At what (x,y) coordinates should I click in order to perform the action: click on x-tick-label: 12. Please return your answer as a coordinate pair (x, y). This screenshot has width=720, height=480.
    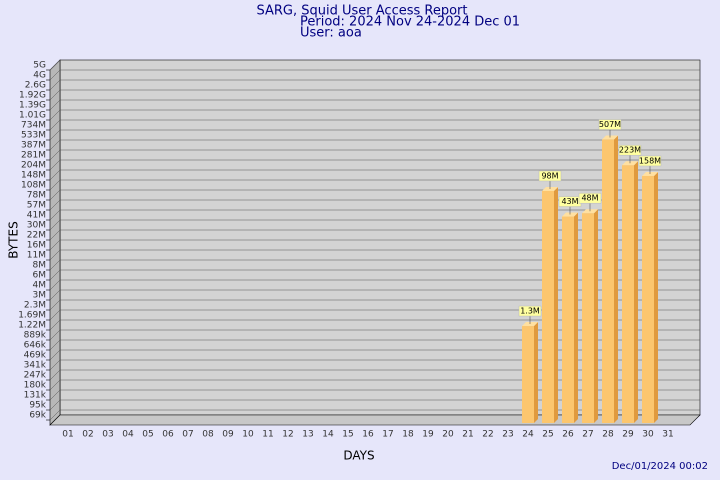
    Looking at the image, I should click on (287, 435).